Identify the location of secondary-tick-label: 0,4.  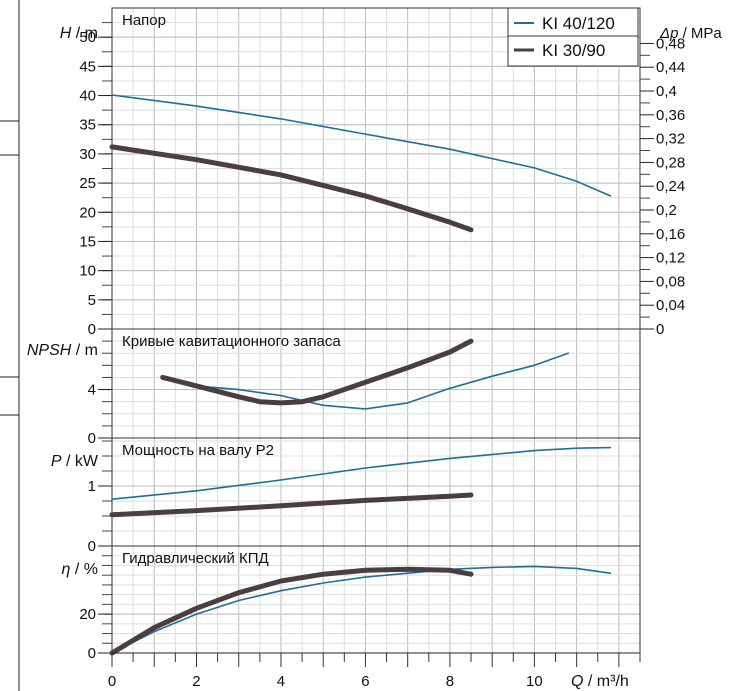
(666, 91).